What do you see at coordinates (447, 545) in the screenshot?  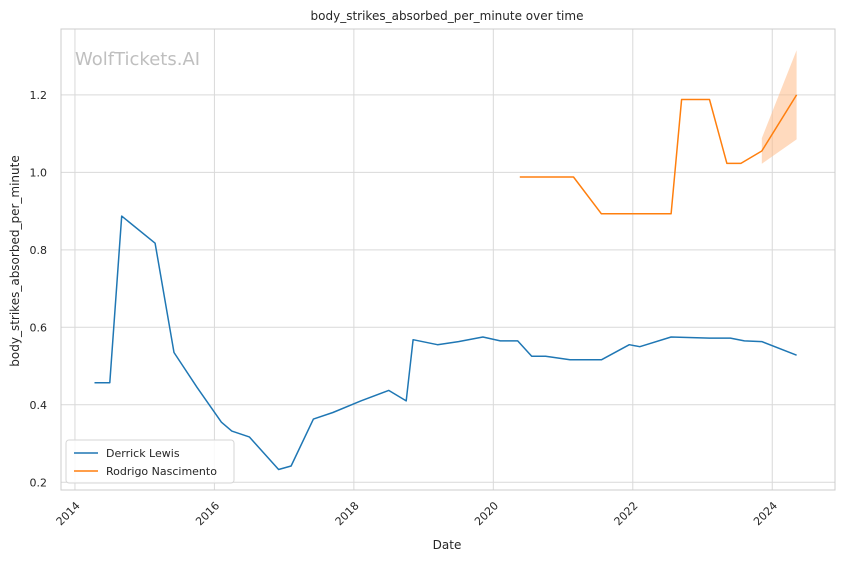 I see `x-axis-title: Date` at bounding box center [447, 545].